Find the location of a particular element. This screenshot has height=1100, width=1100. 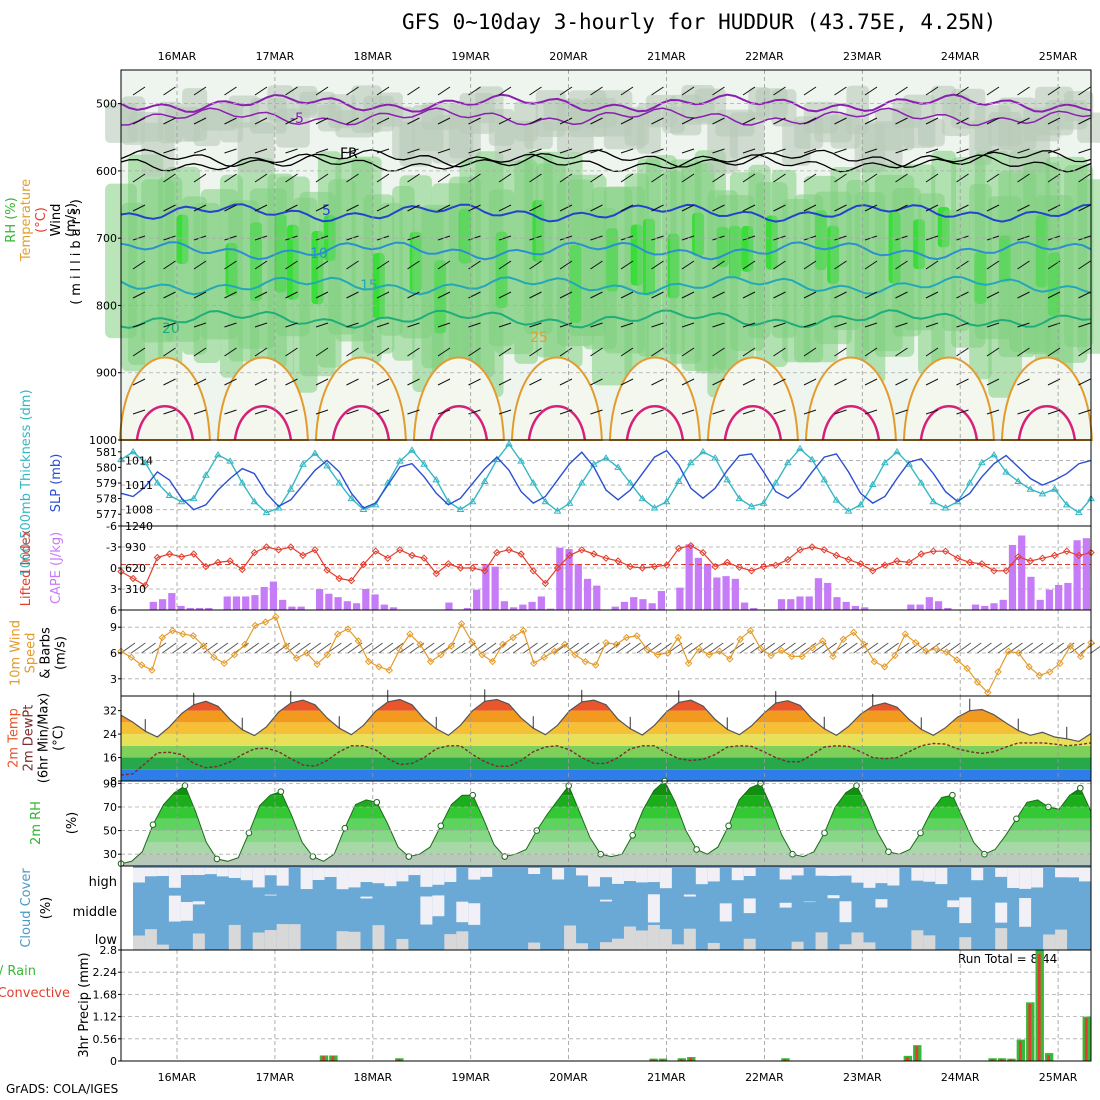

cloud-start-blank is located at coordinates (127, 908).